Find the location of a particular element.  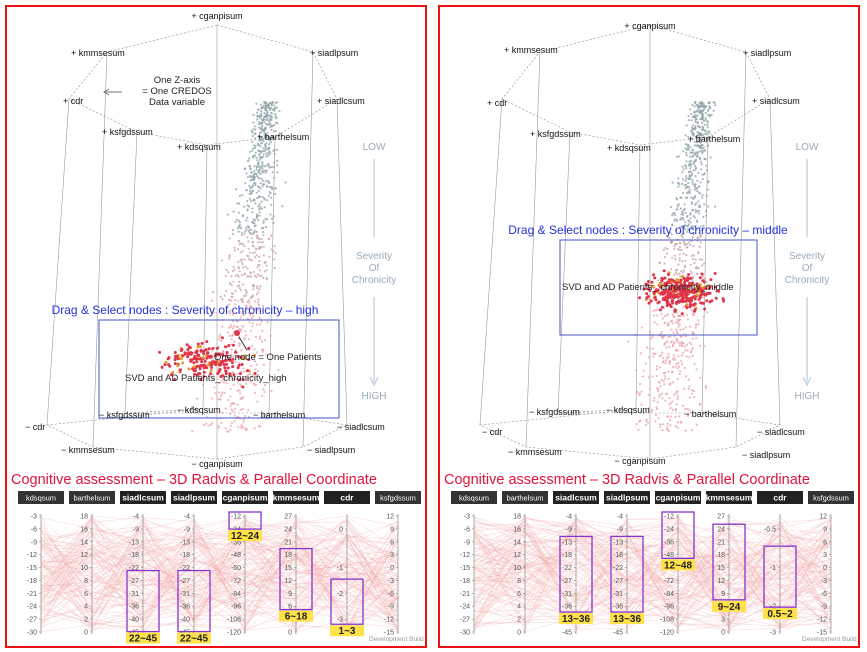

axis-header is located at coordinates (525, 497).